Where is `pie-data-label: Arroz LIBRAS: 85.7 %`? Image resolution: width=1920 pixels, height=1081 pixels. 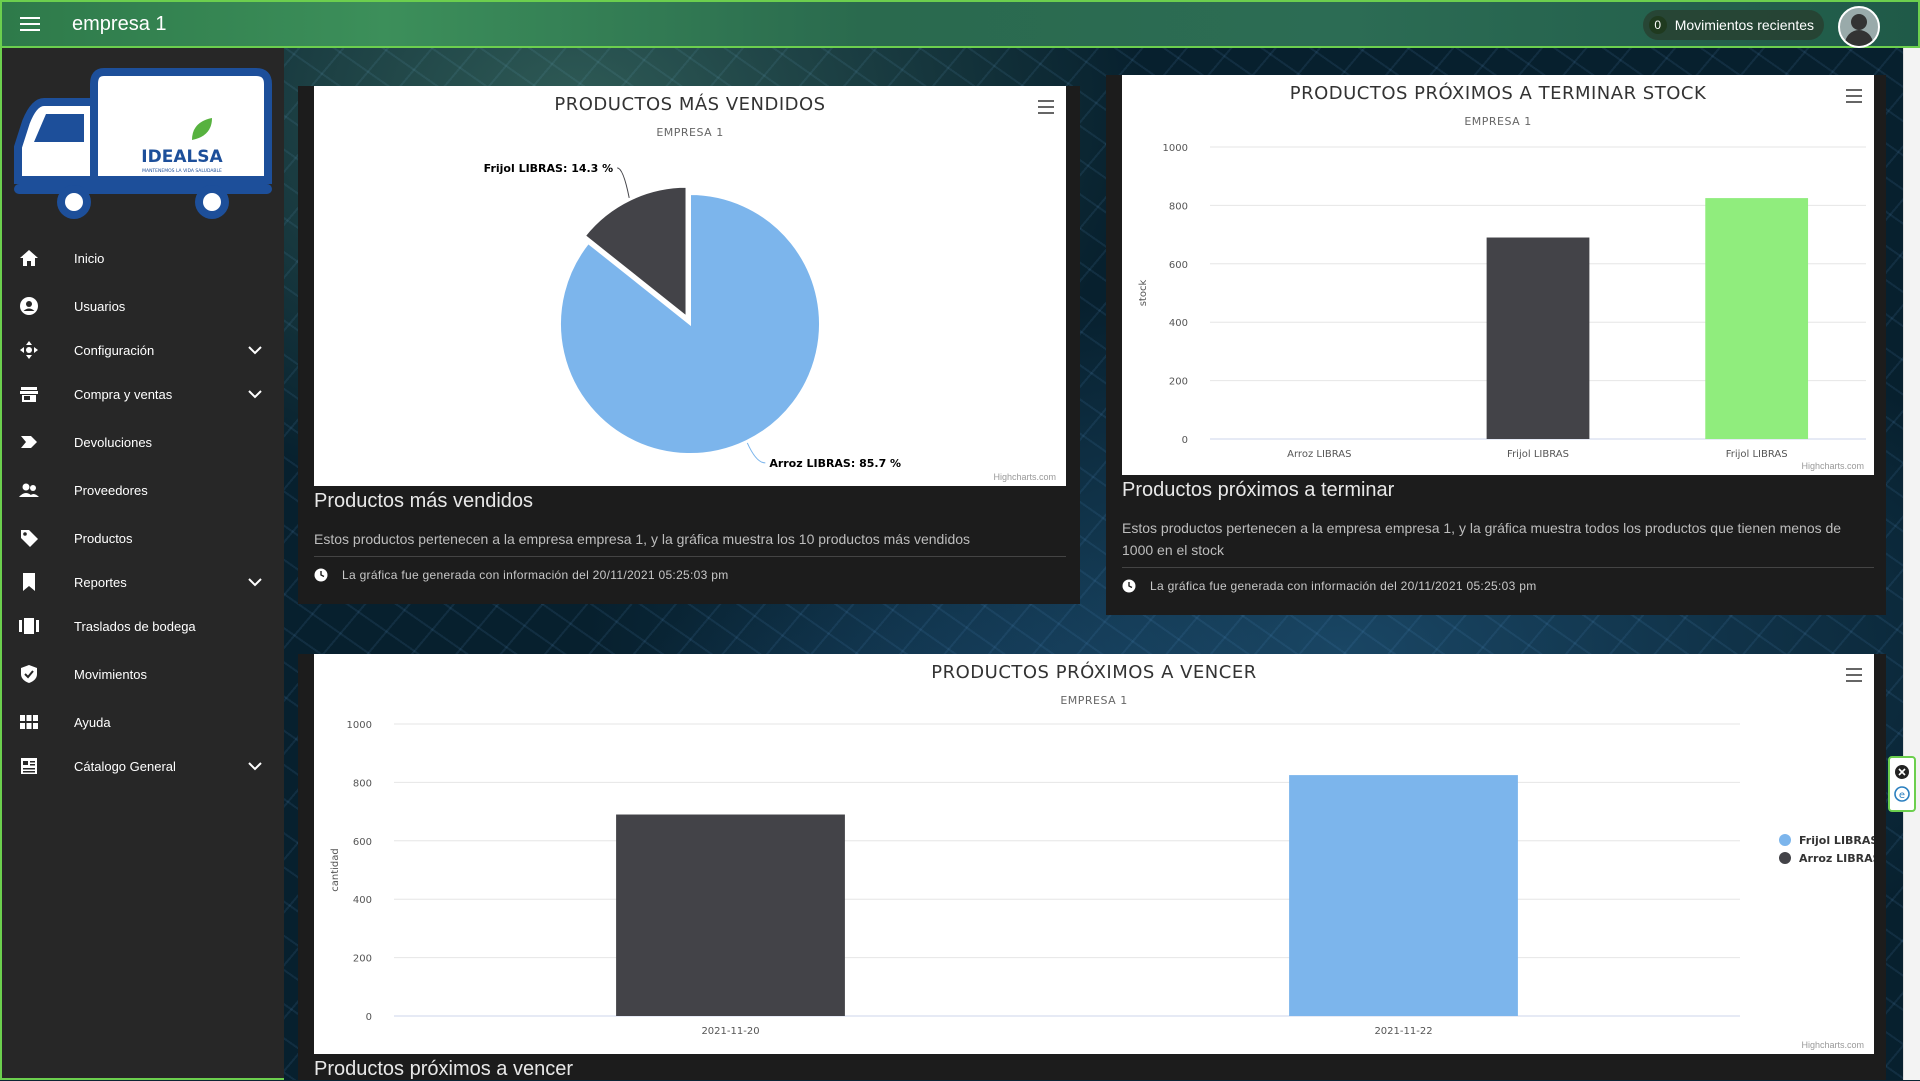
pie-data-label: Arroz LIBRAS: 85.7 % is located at coordinates (835, 463).